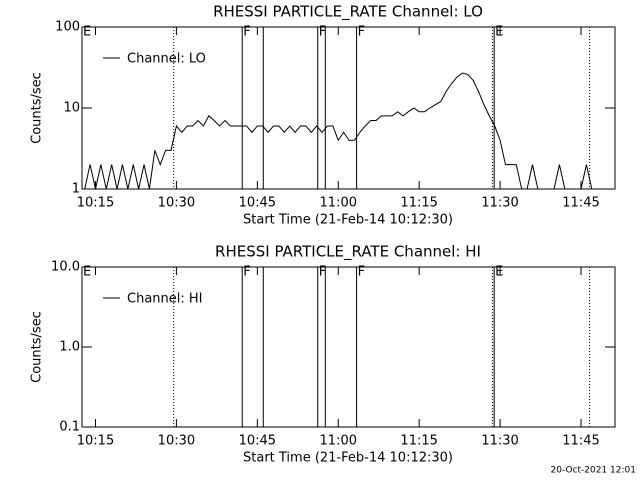  What do you see at coordinates (71, 108) in the screenshot?
I see `y-tick-label: 10` at bounding box center [71, 108].